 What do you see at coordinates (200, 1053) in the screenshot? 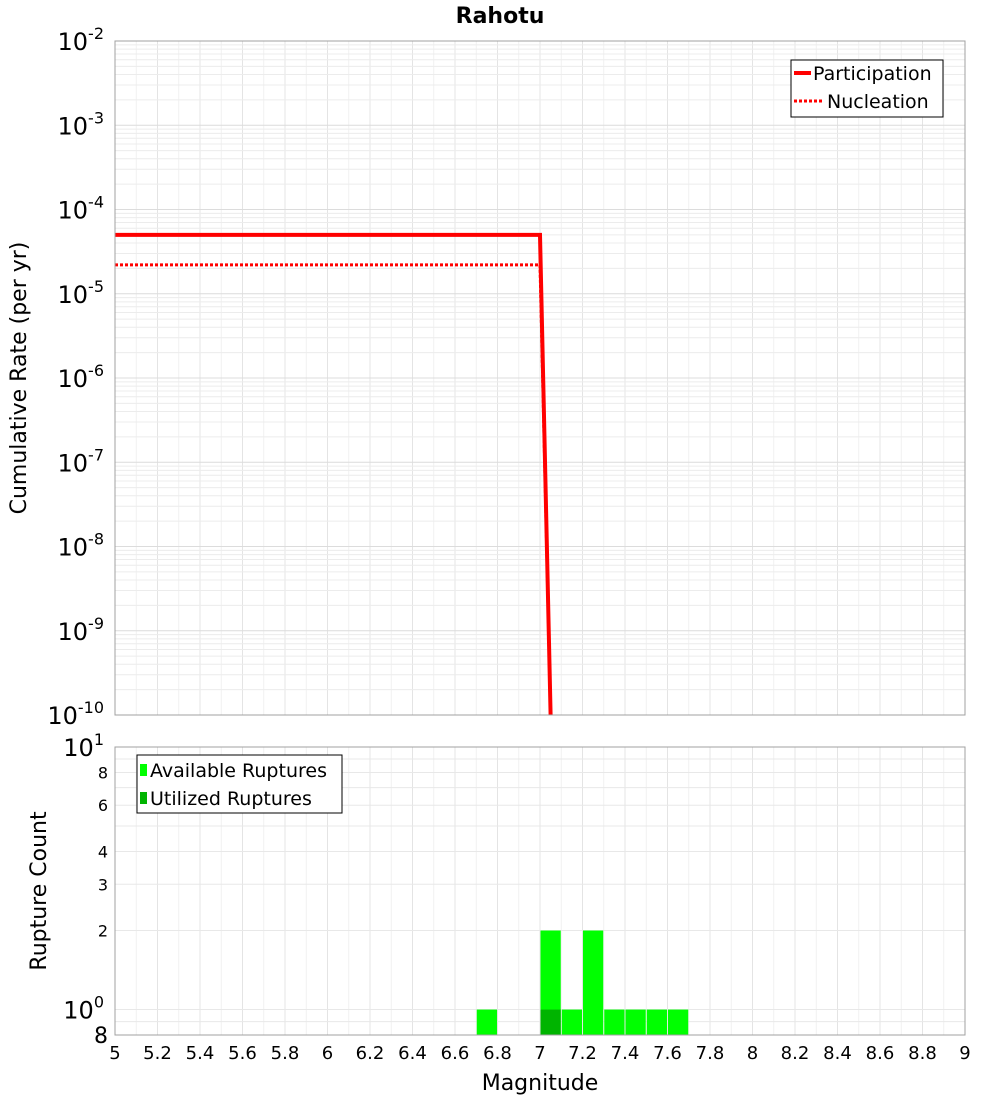
I see `magnitude-x-tick-label: 5.4` at bounding box center [200, 1053].